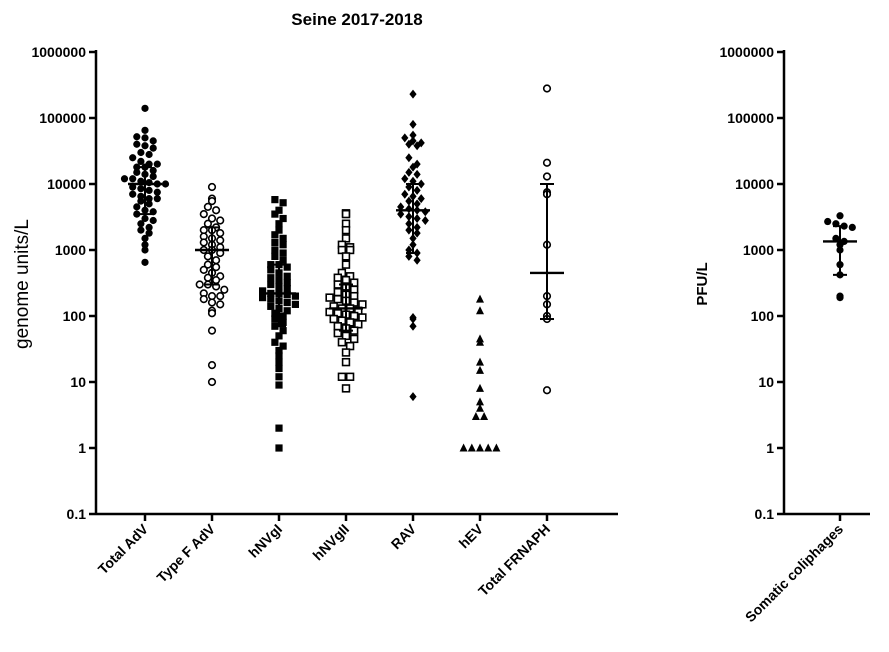  I want to click on x-tick-label: hEV, so click(471, 535).